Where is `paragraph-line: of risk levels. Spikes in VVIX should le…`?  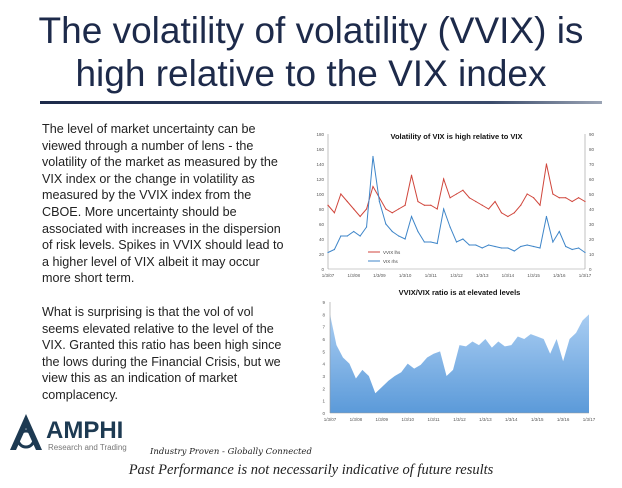 paragraph-line: of risk levels. Spikes in VVIX should le… is located at coordinates (163, 245).